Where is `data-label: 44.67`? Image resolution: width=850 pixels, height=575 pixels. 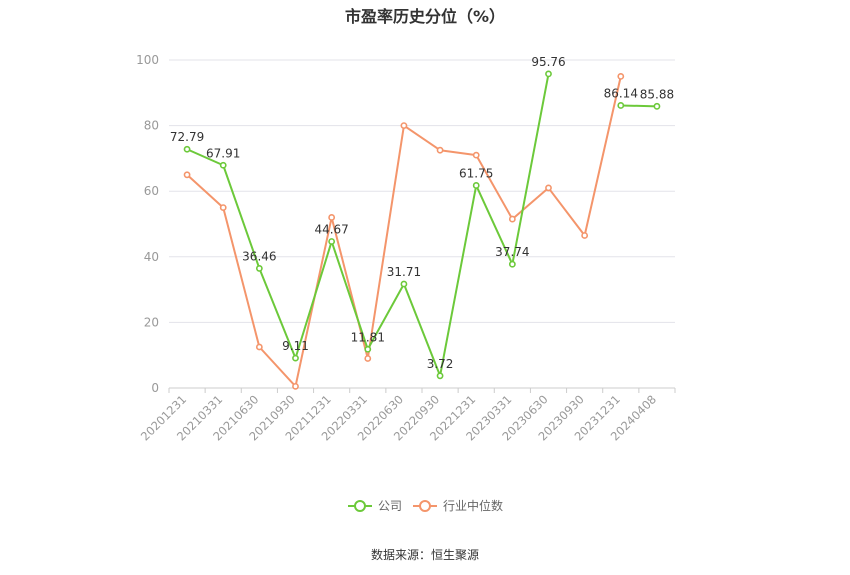
data-label: 44.67 is located at coordinates (331, 229).